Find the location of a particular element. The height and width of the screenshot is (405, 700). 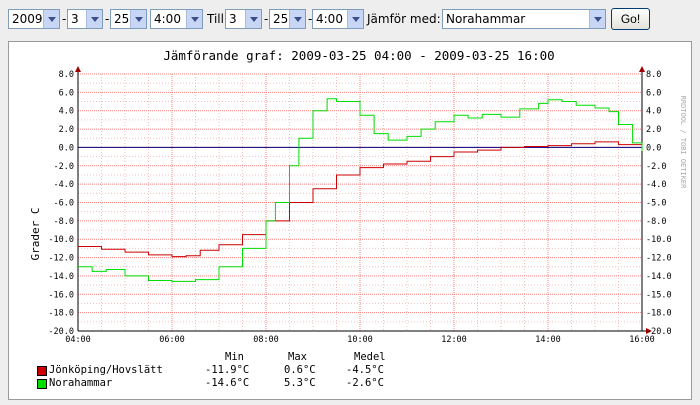

legend-swatch-red is located at coordinates (42, 371).